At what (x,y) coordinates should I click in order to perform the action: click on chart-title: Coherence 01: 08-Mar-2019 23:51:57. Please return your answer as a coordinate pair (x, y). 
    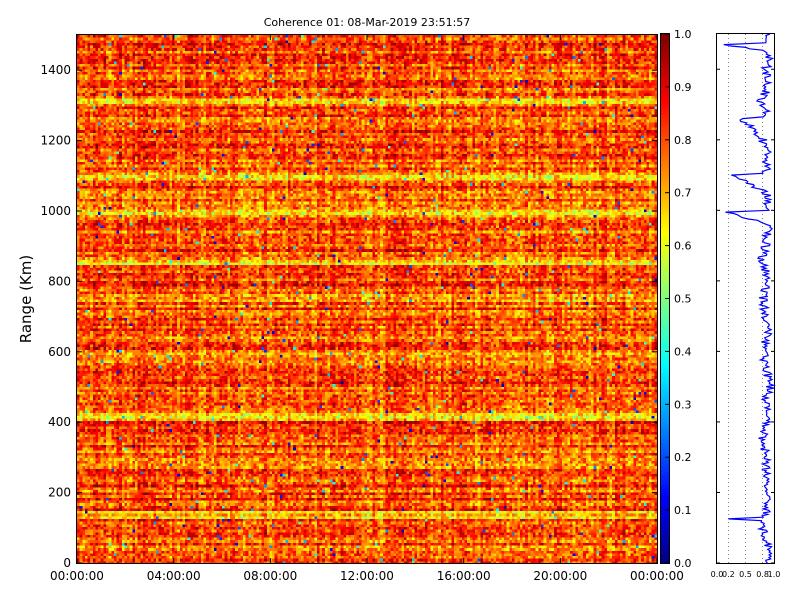
    Looking at the image, I should click on (367, 22).